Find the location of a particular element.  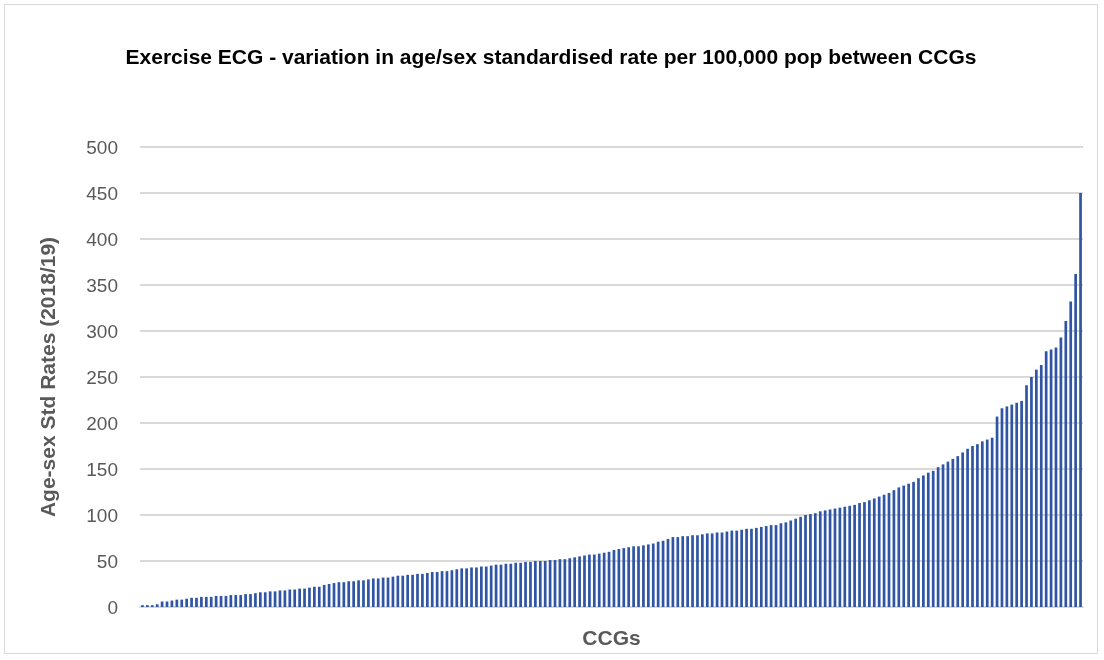

y-tick-label: 300 is located at coordinates (102, 331).